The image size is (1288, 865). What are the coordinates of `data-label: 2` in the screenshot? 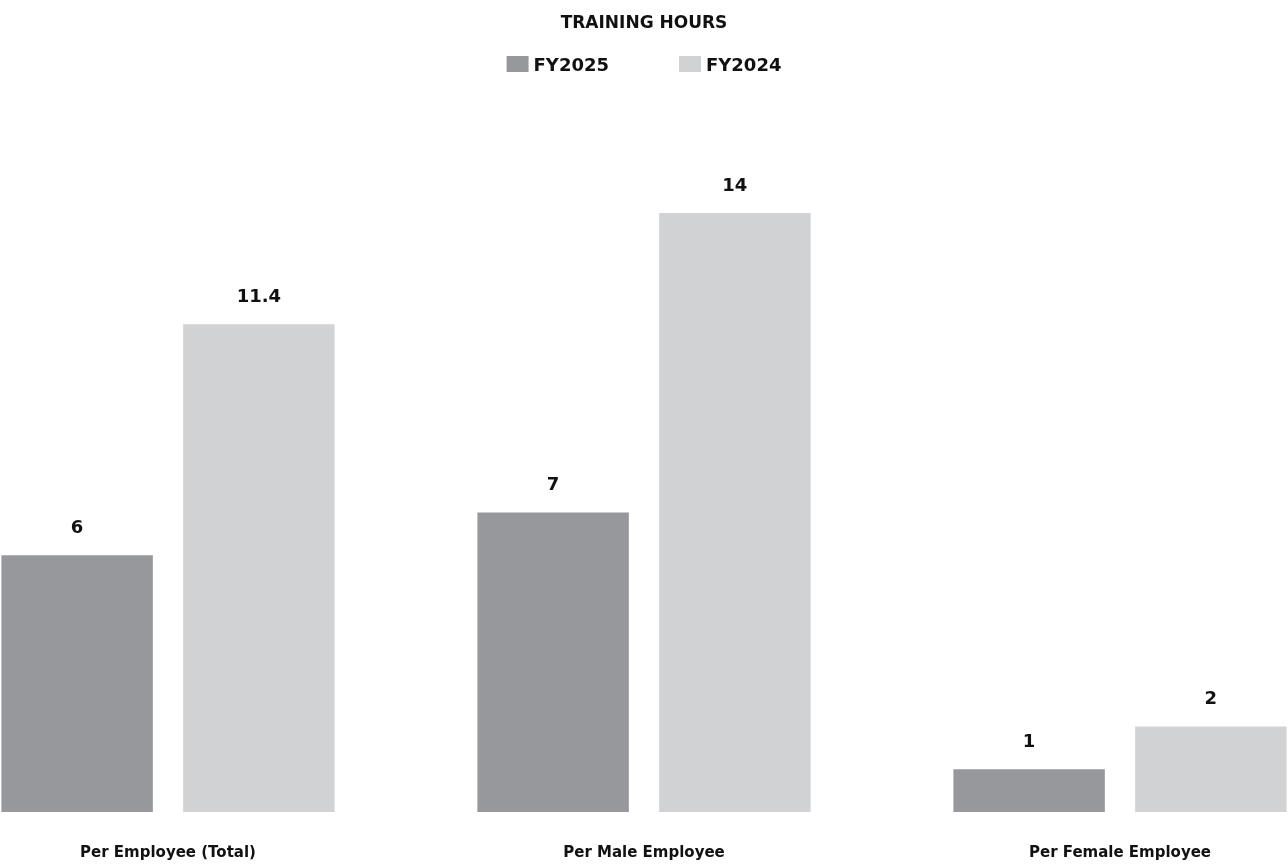 It's located at (1211, 697).